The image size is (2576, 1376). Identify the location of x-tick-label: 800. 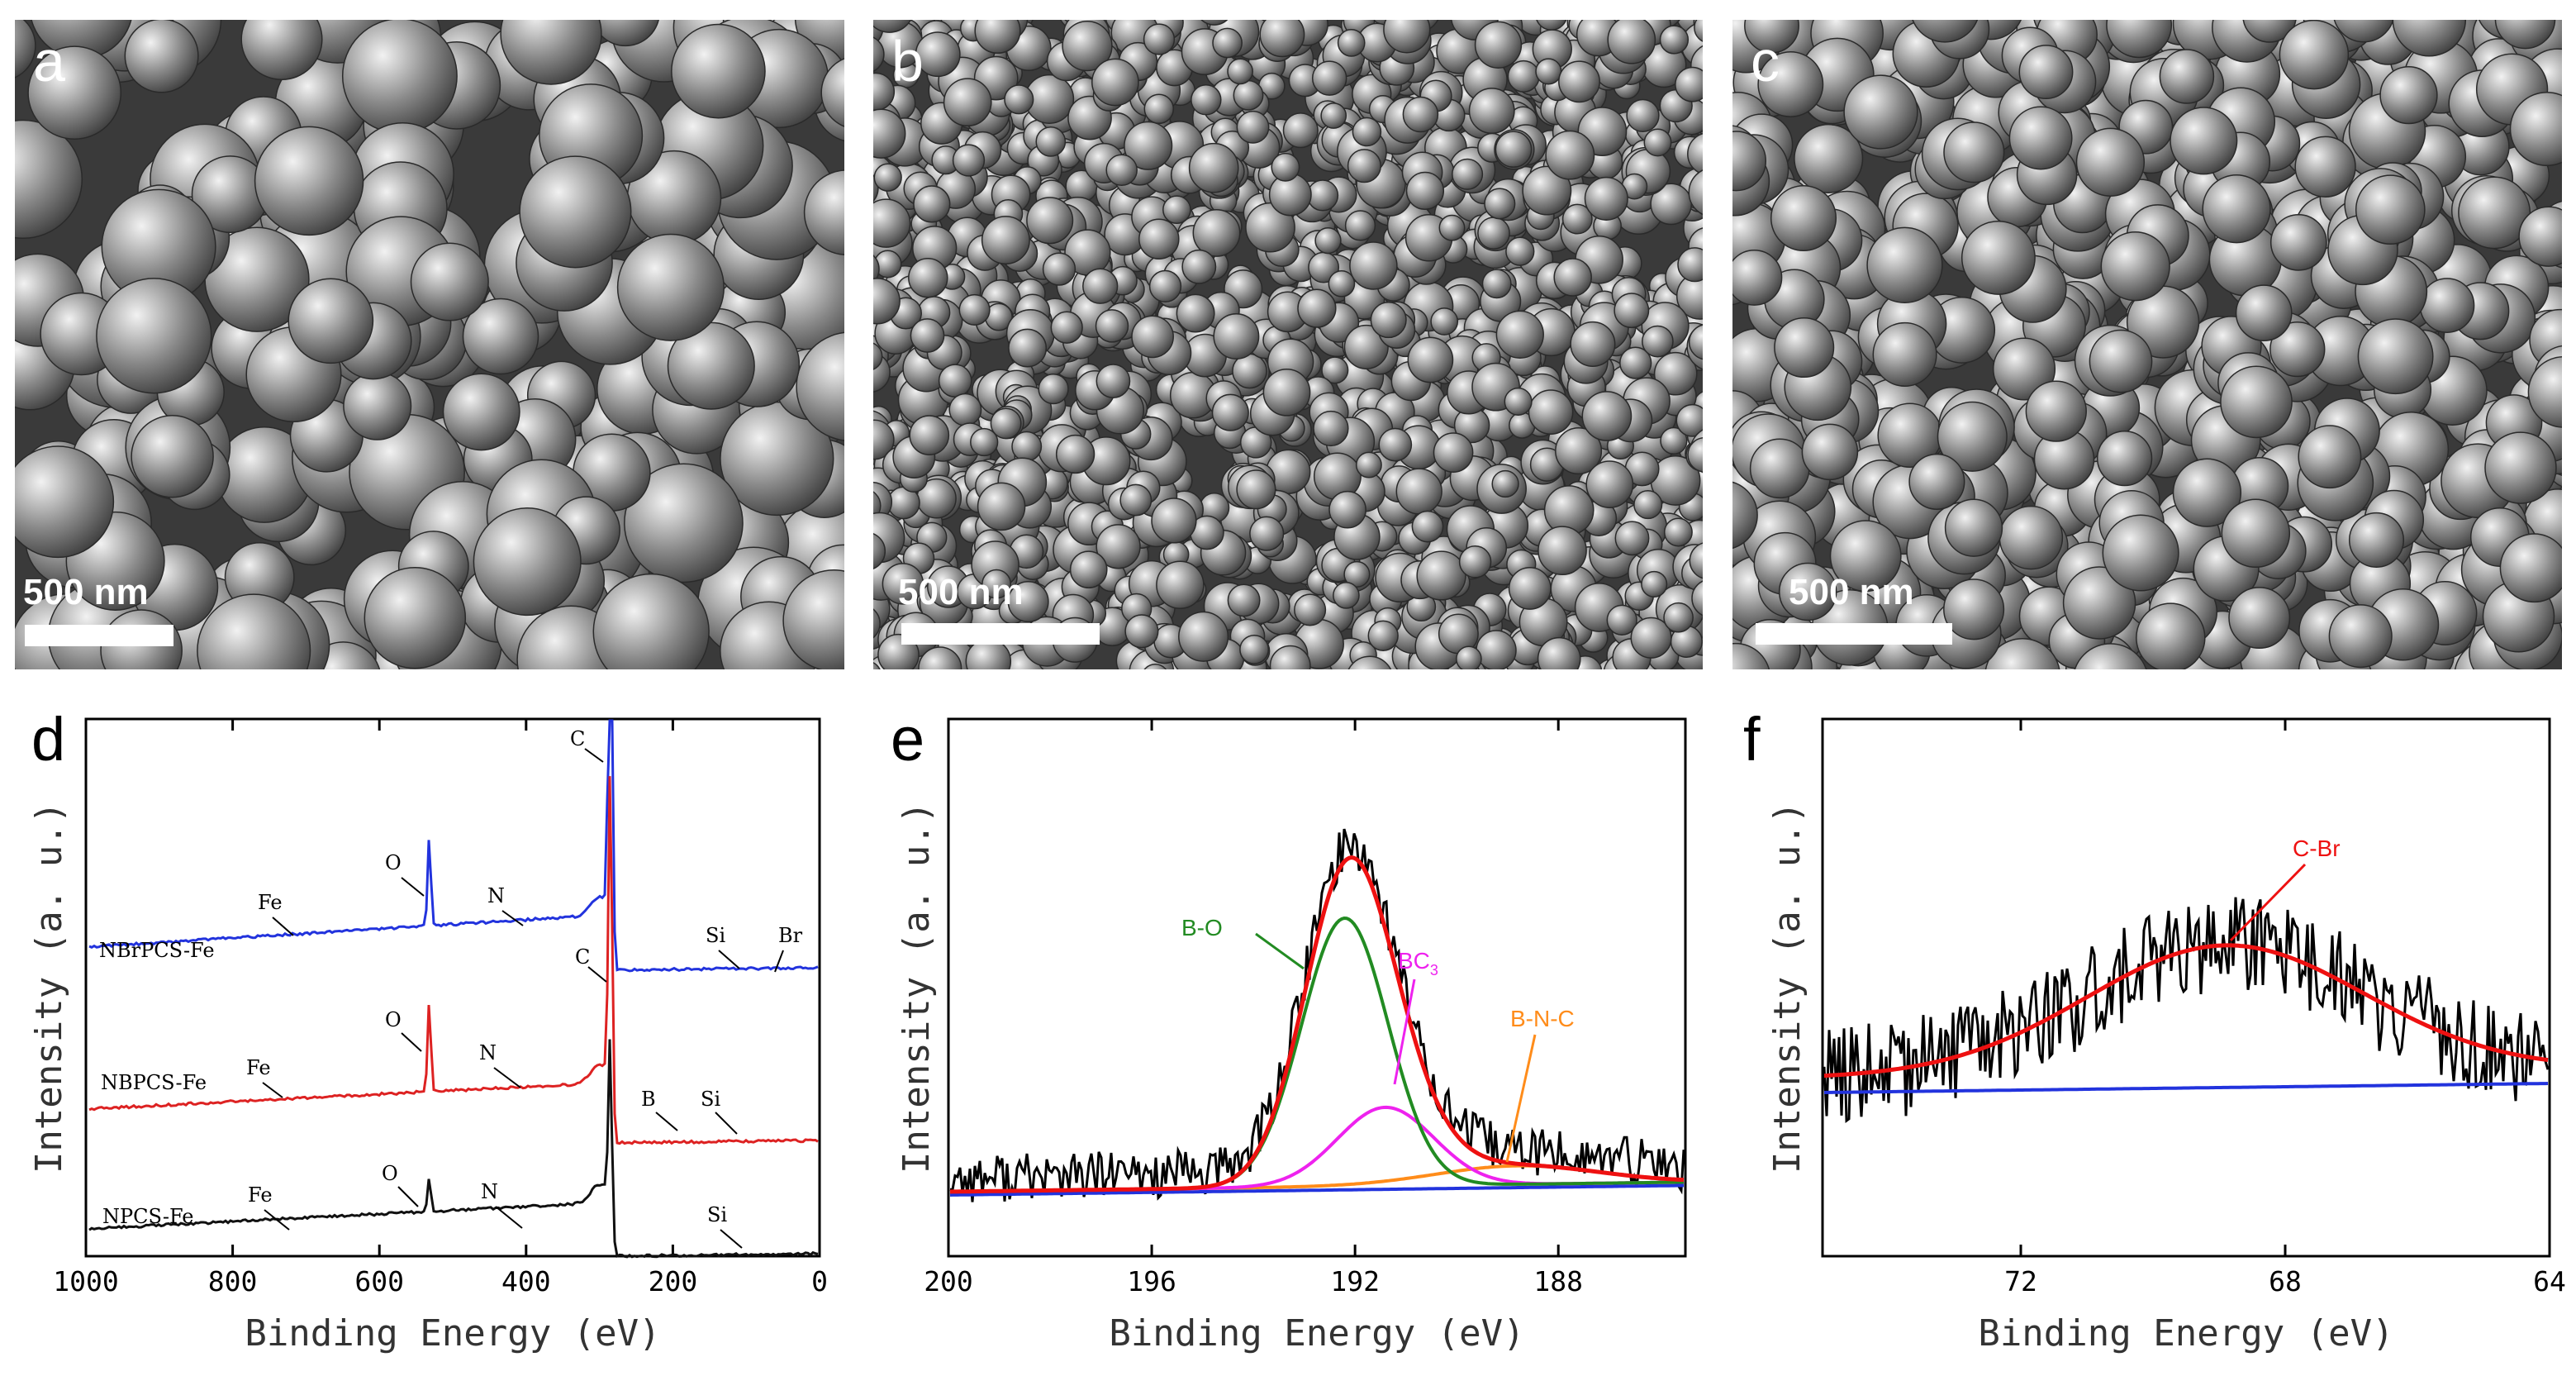
(233, 1281).